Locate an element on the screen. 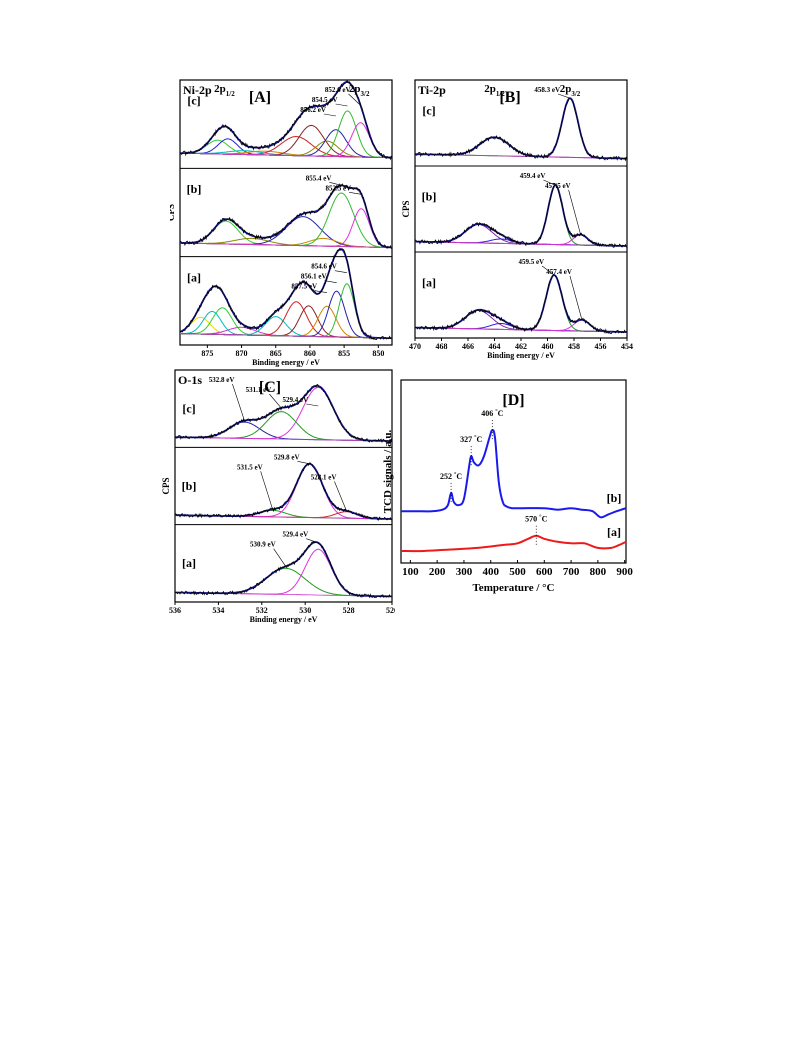  x-tick-label: 860 is located at coordinates (310, 353).